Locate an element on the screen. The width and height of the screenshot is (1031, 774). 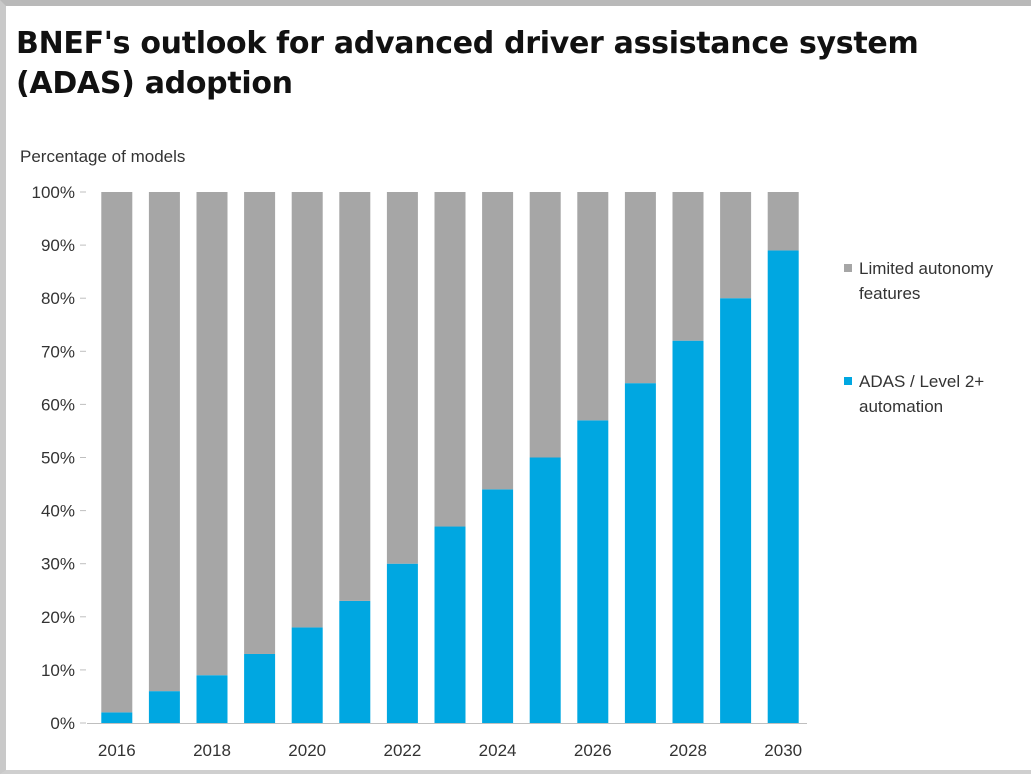
legend-swatch-adas-level-2-automation is located at coordinates (848, 381).